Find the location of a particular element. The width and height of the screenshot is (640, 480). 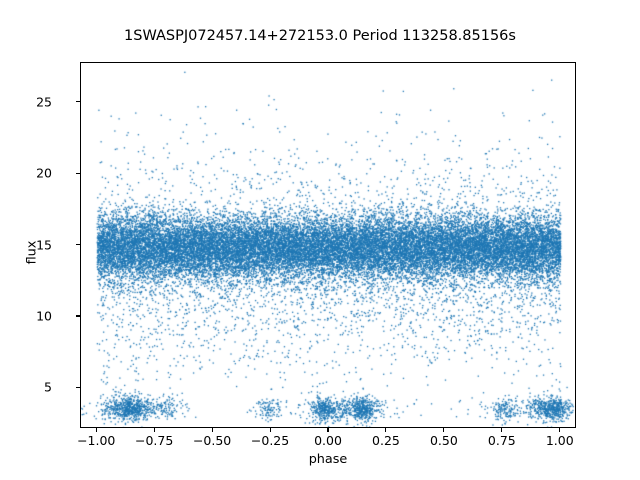

y-tick-label: 20 is located at coordinates (44, 173).